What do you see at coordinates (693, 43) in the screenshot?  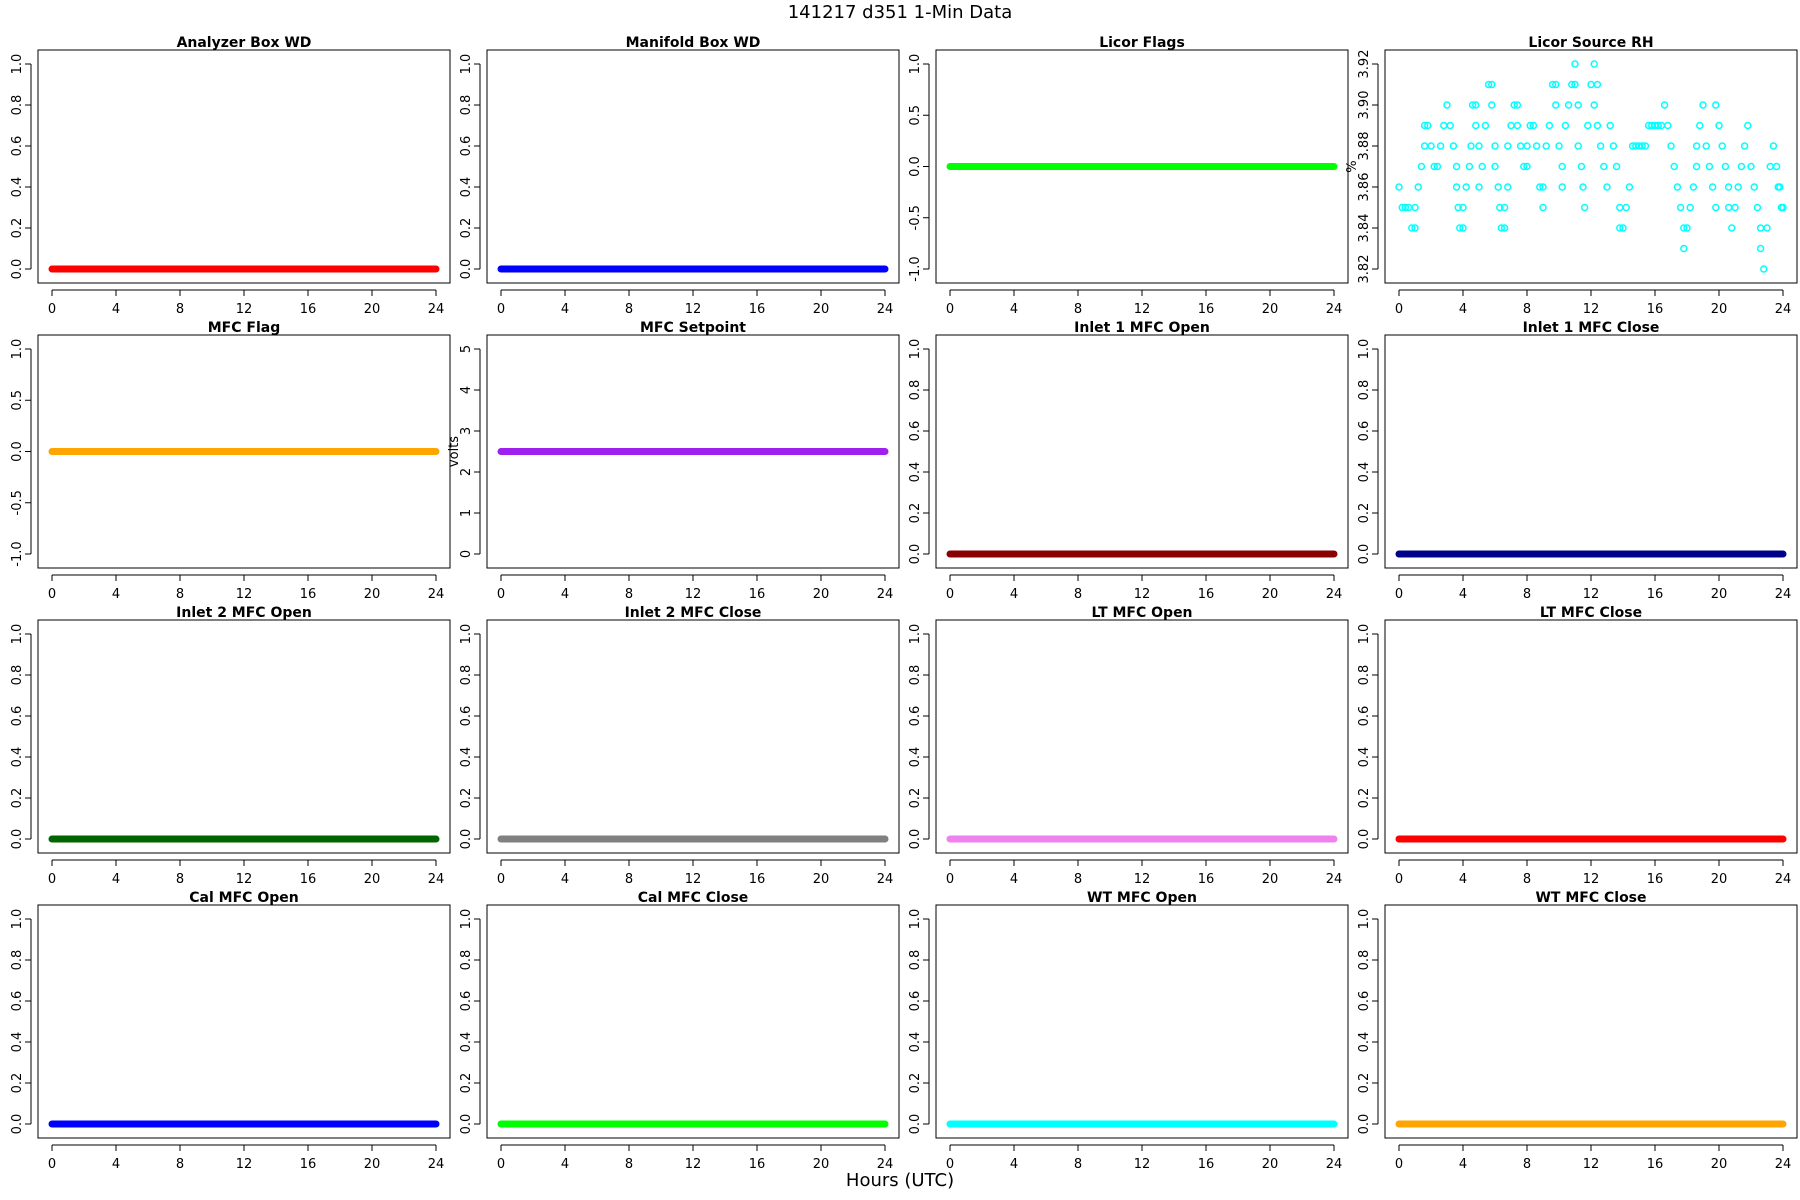 I see `panel-title: Manifold Box WD` at bounding box center [693, 43].